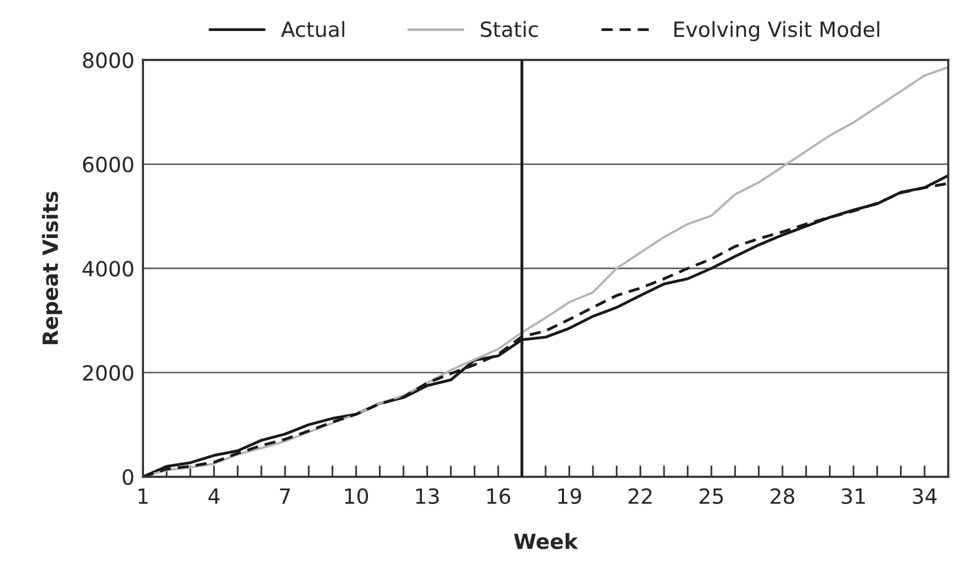  Describe the element at coordinates (570, 496) in the screenshot. I see `x-tick-label: 19` at that location.